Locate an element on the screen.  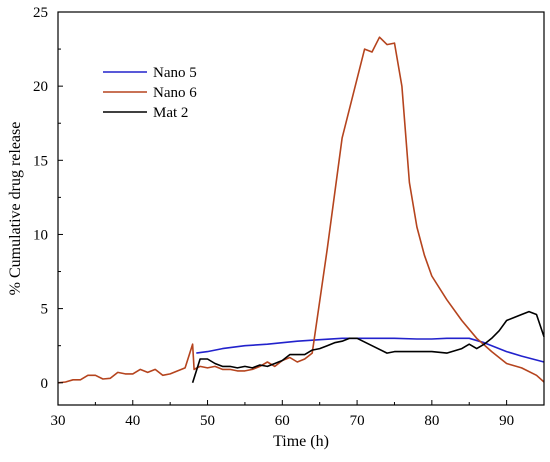
x-axis-title: Time (h) is located at coordinates (301, 441).